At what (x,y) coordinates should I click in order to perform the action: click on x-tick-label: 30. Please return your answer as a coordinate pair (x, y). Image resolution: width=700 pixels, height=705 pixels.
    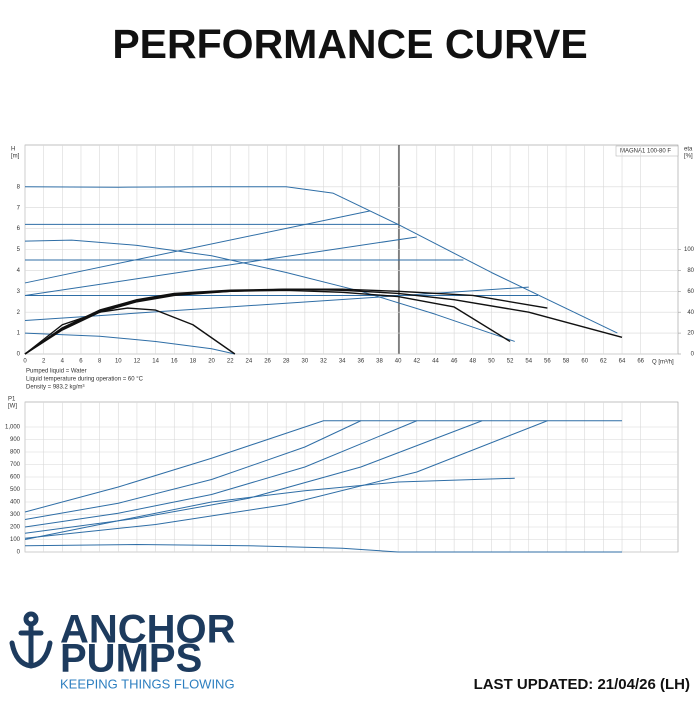
    Looking at the image, I should click on (305, 362).